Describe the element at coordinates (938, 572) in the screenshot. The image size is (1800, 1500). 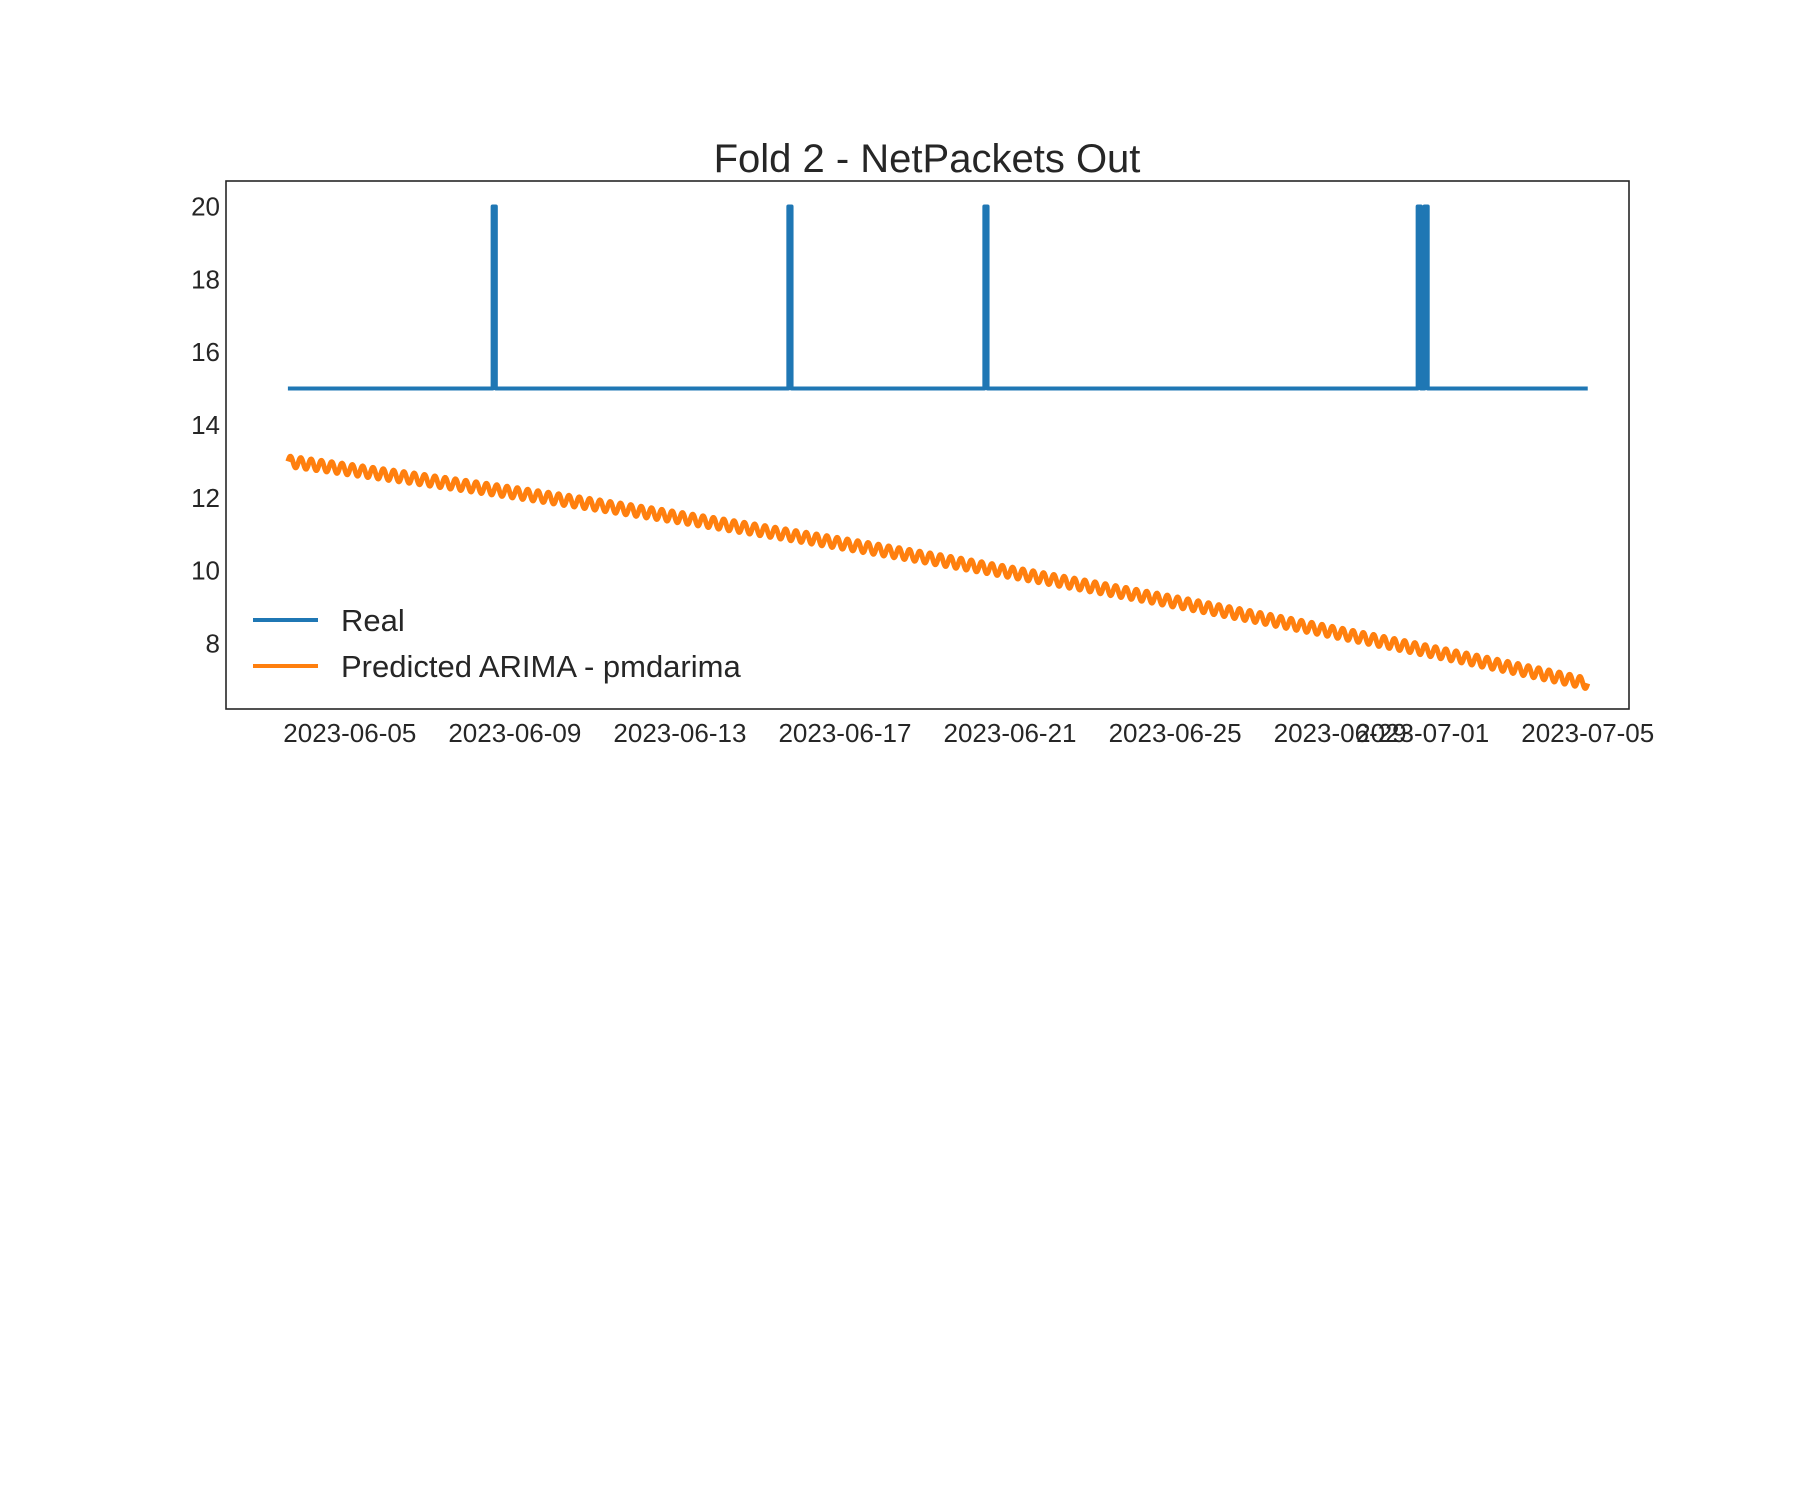
I see `series-predicted-line` at that location.